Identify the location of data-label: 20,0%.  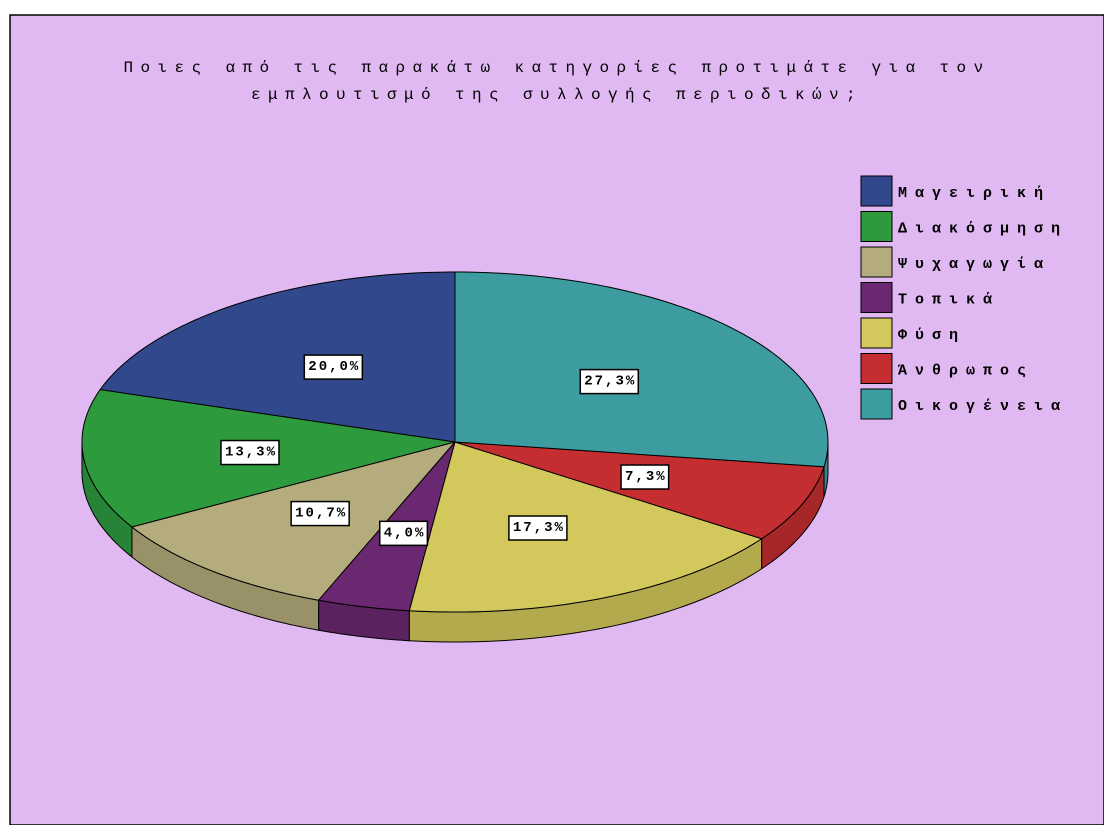
(334, 367).